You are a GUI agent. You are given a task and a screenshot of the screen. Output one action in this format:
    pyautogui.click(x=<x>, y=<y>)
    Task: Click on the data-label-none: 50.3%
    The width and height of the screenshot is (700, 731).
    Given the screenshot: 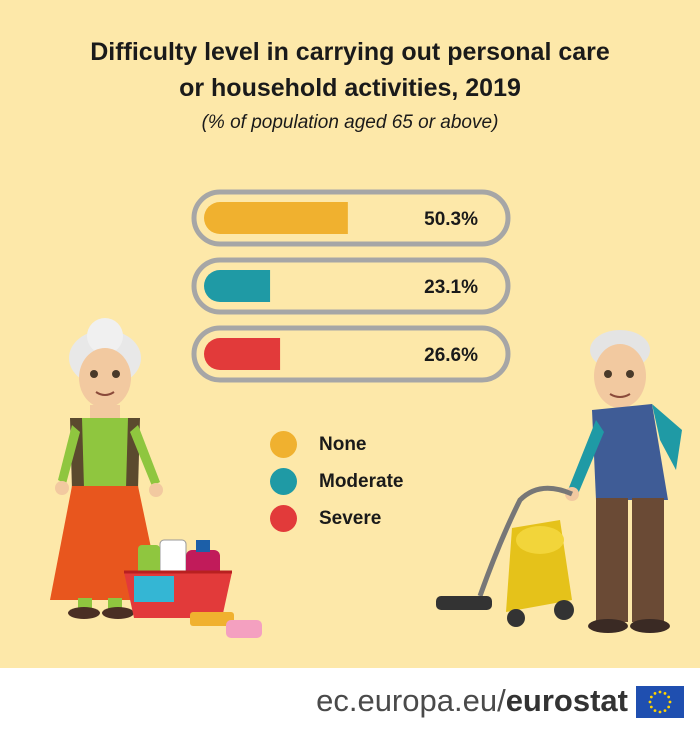 What is the action you would take?
    pyautogui.click(x=451, y=219)
    